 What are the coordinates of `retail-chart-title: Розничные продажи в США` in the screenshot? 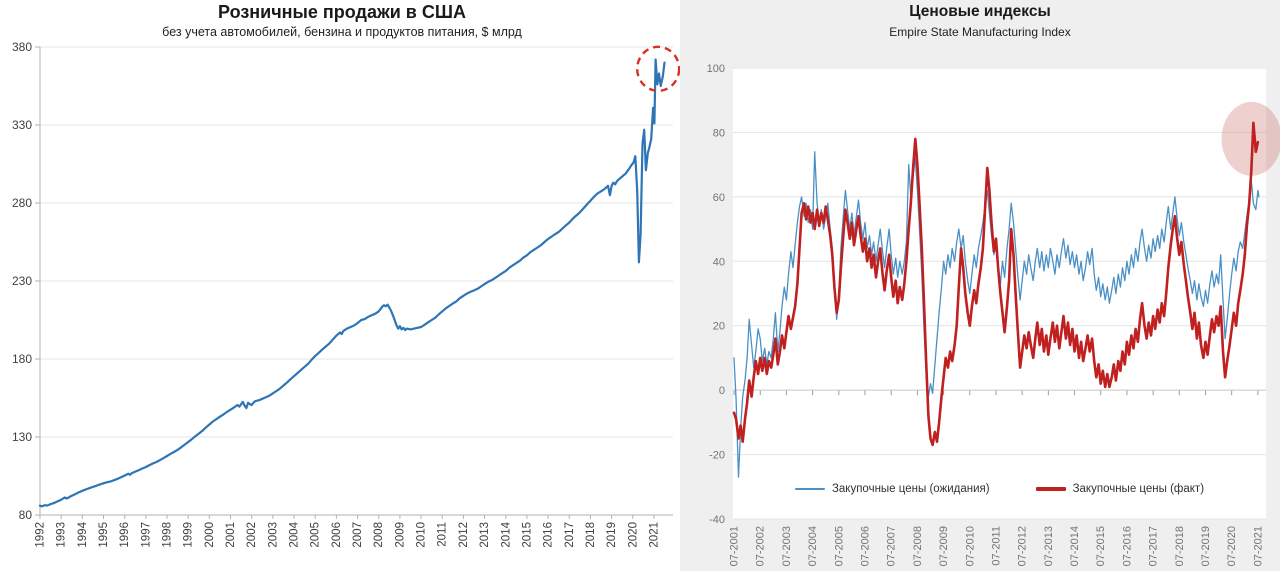 It's located at (342, 12).